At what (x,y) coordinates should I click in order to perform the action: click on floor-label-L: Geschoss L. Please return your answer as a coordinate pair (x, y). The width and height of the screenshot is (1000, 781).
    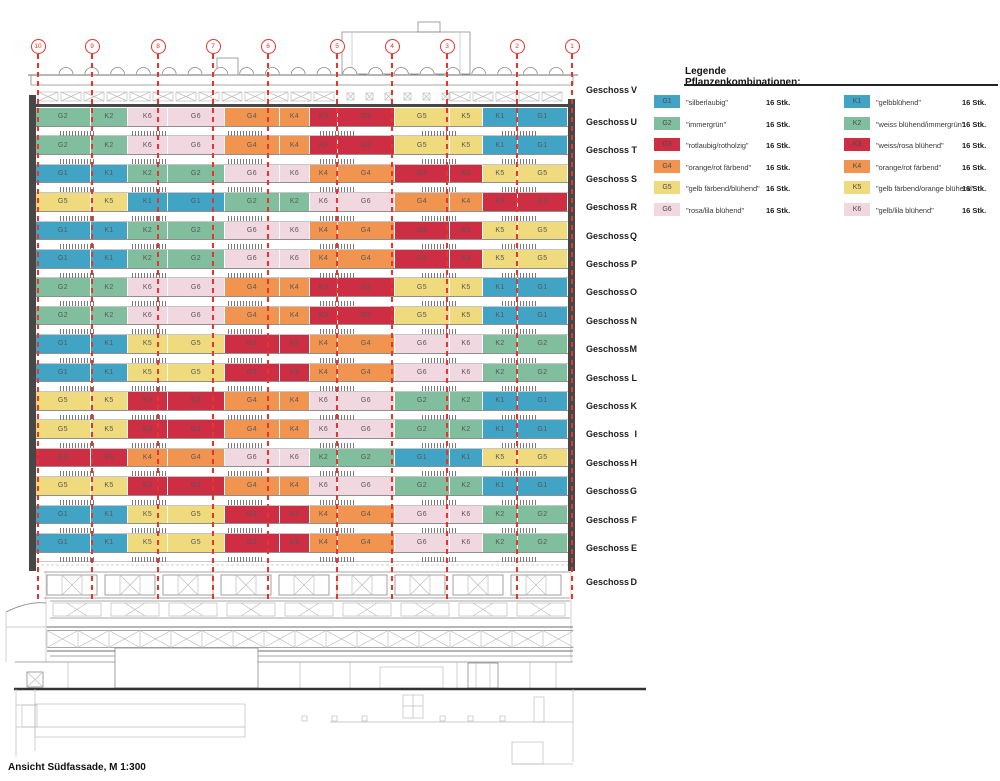
    Looking at the image, I should click on (611, 378).